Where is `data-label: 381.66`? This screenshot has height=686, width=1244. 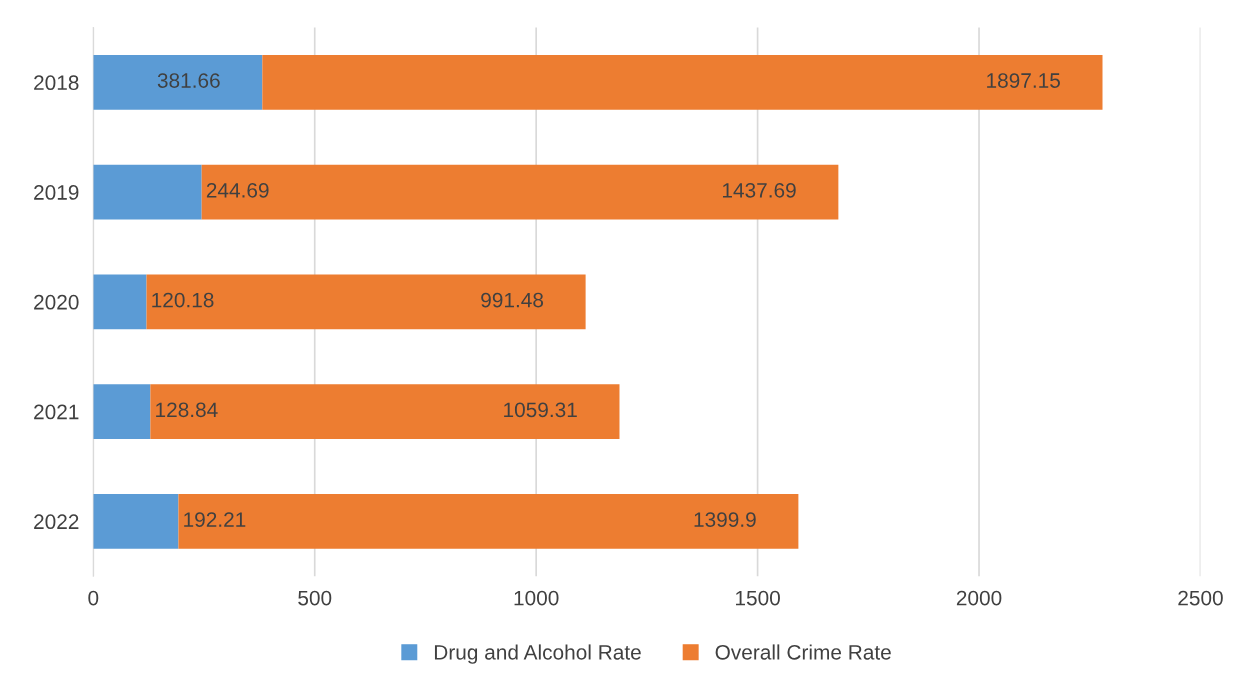 data-label: 381.66 is located at coordinates (188, 80).